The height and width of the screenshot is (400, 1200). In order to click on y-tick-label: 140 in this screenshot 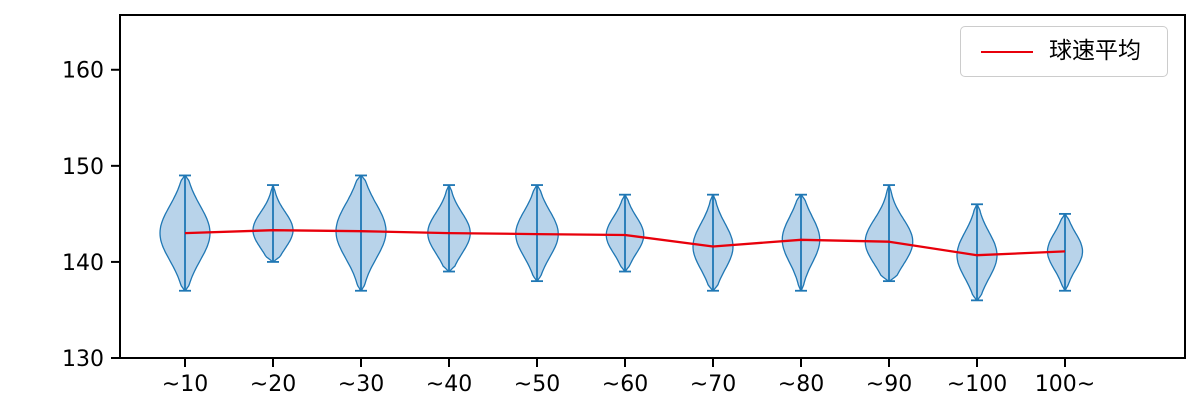, I will do `click(83, 263)`.